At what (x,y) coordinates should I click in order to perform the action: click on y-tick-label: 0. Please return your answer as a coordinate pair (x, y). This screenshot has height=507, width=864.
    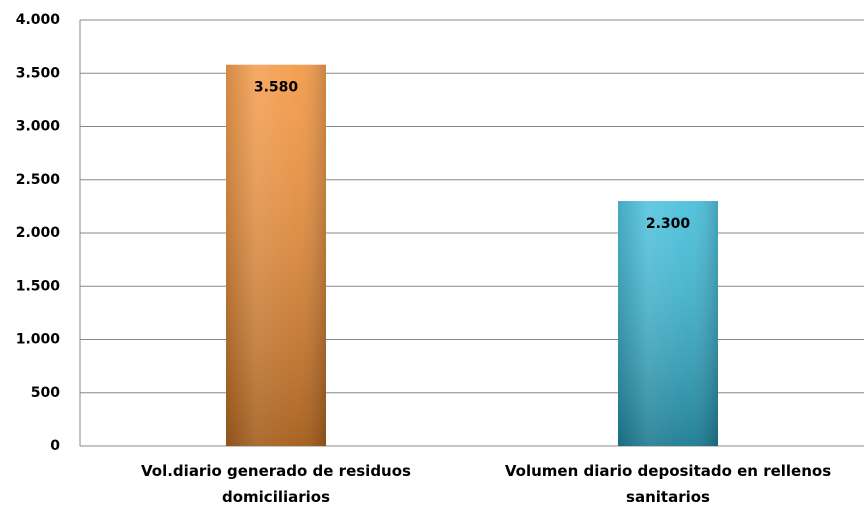
    Looking at the image, I should click on (55, 446).